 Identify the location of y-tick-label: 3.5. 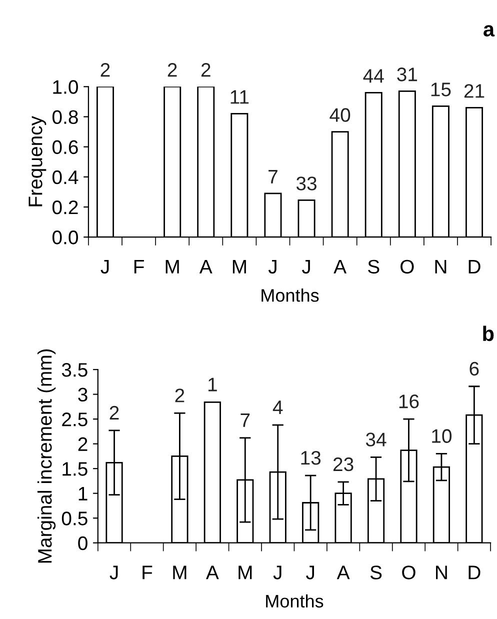
(75, 370).